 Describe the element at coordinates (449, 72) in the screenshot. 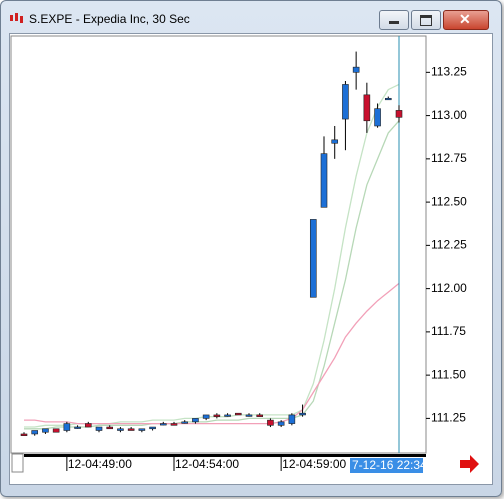

I see `y-tick-label: 113.25` at that location.